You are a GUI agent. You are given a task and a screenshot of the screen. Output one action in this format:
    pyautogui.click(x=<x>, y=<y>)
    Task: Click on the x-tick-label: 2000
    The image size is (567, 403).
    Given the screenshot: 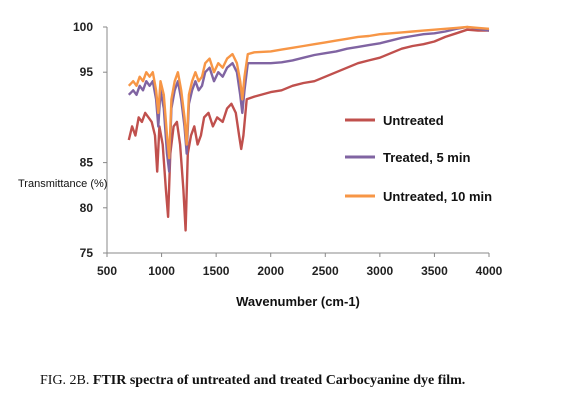 What is the action you would take?
    pyautogui.click(x=270, y=271)
    